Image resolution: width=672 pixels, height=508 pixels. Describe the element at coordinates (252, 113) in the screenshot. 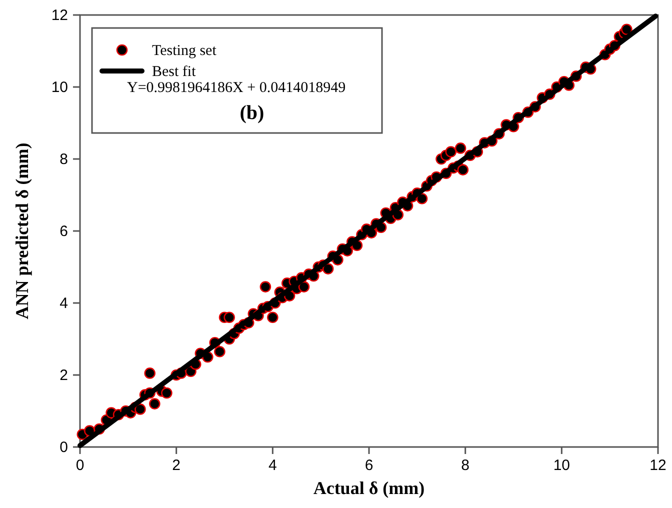

I see `annotation: (b)` at that location.